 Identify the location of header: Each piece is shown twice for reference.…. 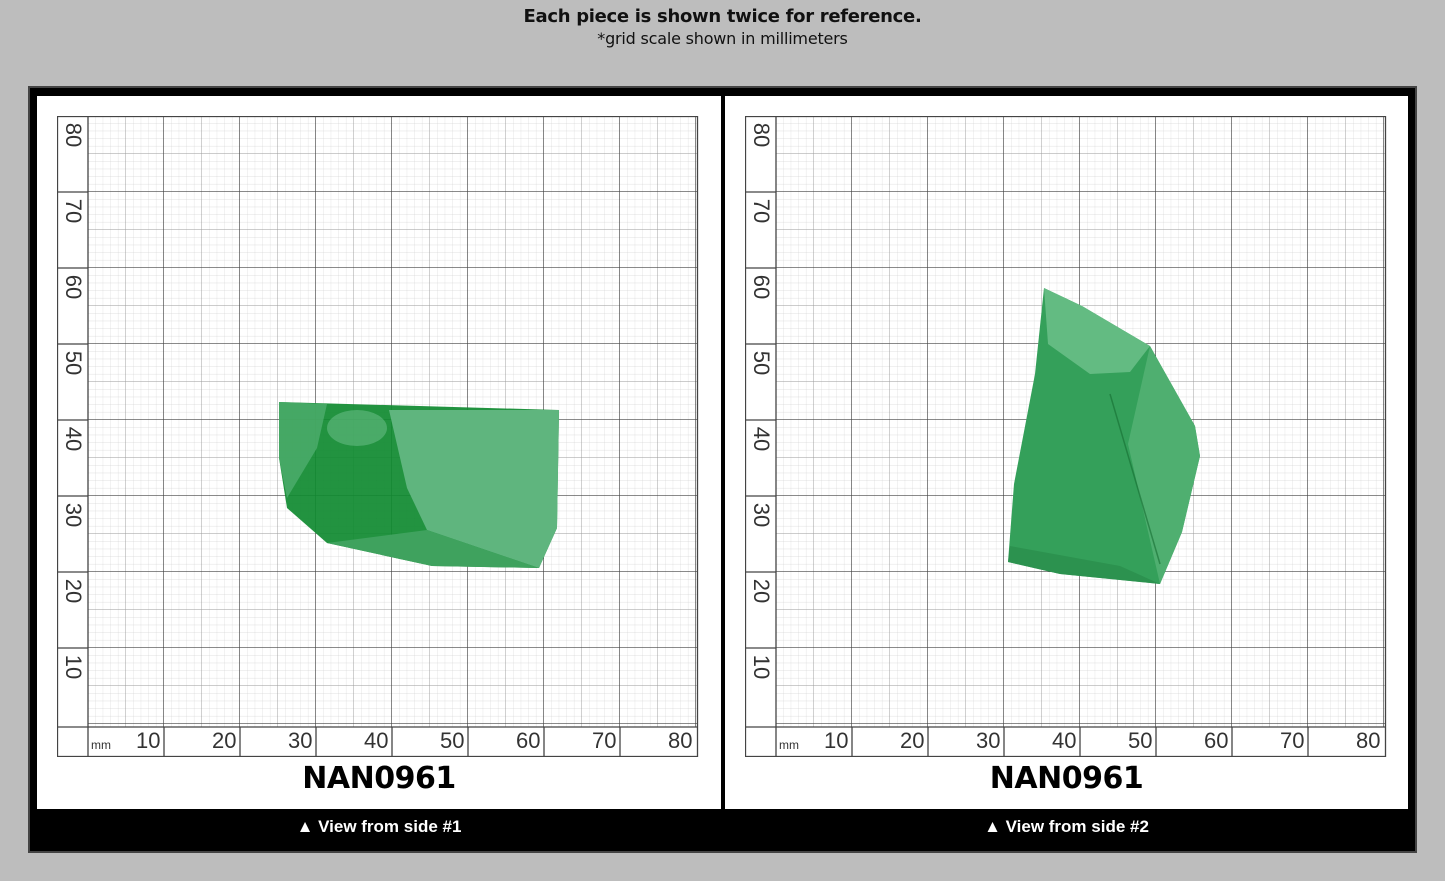
(722, 27).